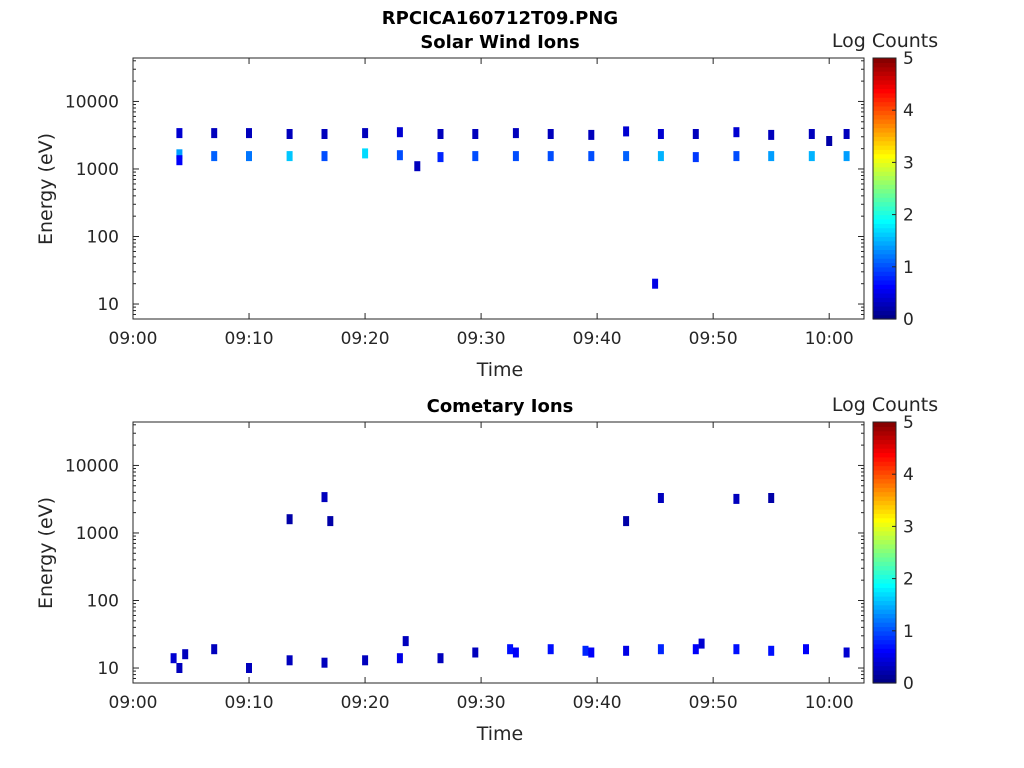 The image size is (1024, 768). What do you see at coordinates (829, 703) in the screenshot?
I see `x-tick-label: 10:00` at bounding box center [829, 703].